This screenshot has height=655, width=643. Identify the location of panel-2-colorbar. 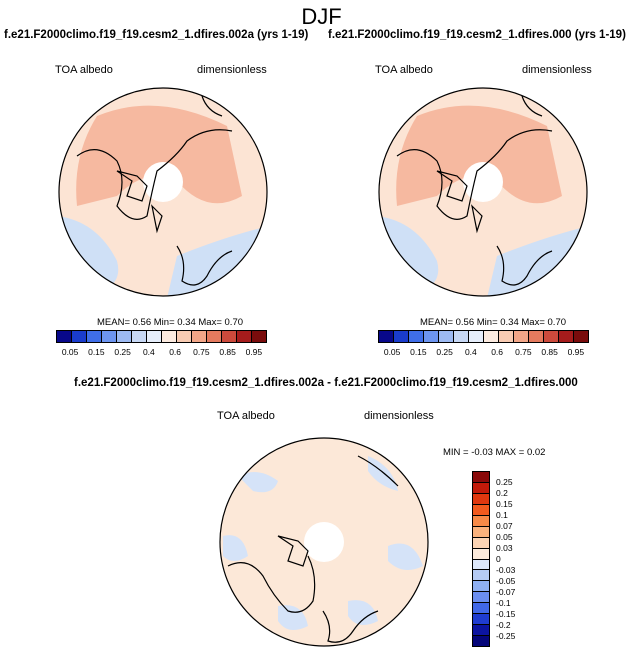
(483, 336).